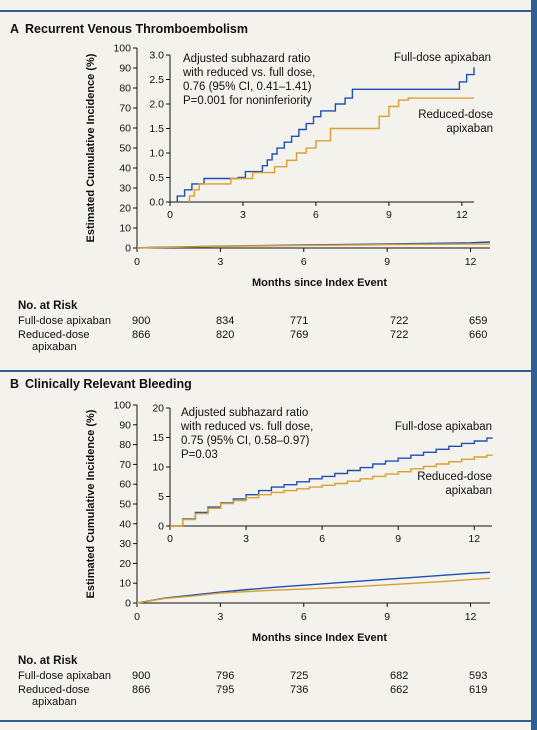 Image resolution: width=537 pixels, height=730 pixels. What do you see at coordinates (478, 321) in the screenshot?
I see `p0-risk-value: 659` at bounding box center [478, 321].